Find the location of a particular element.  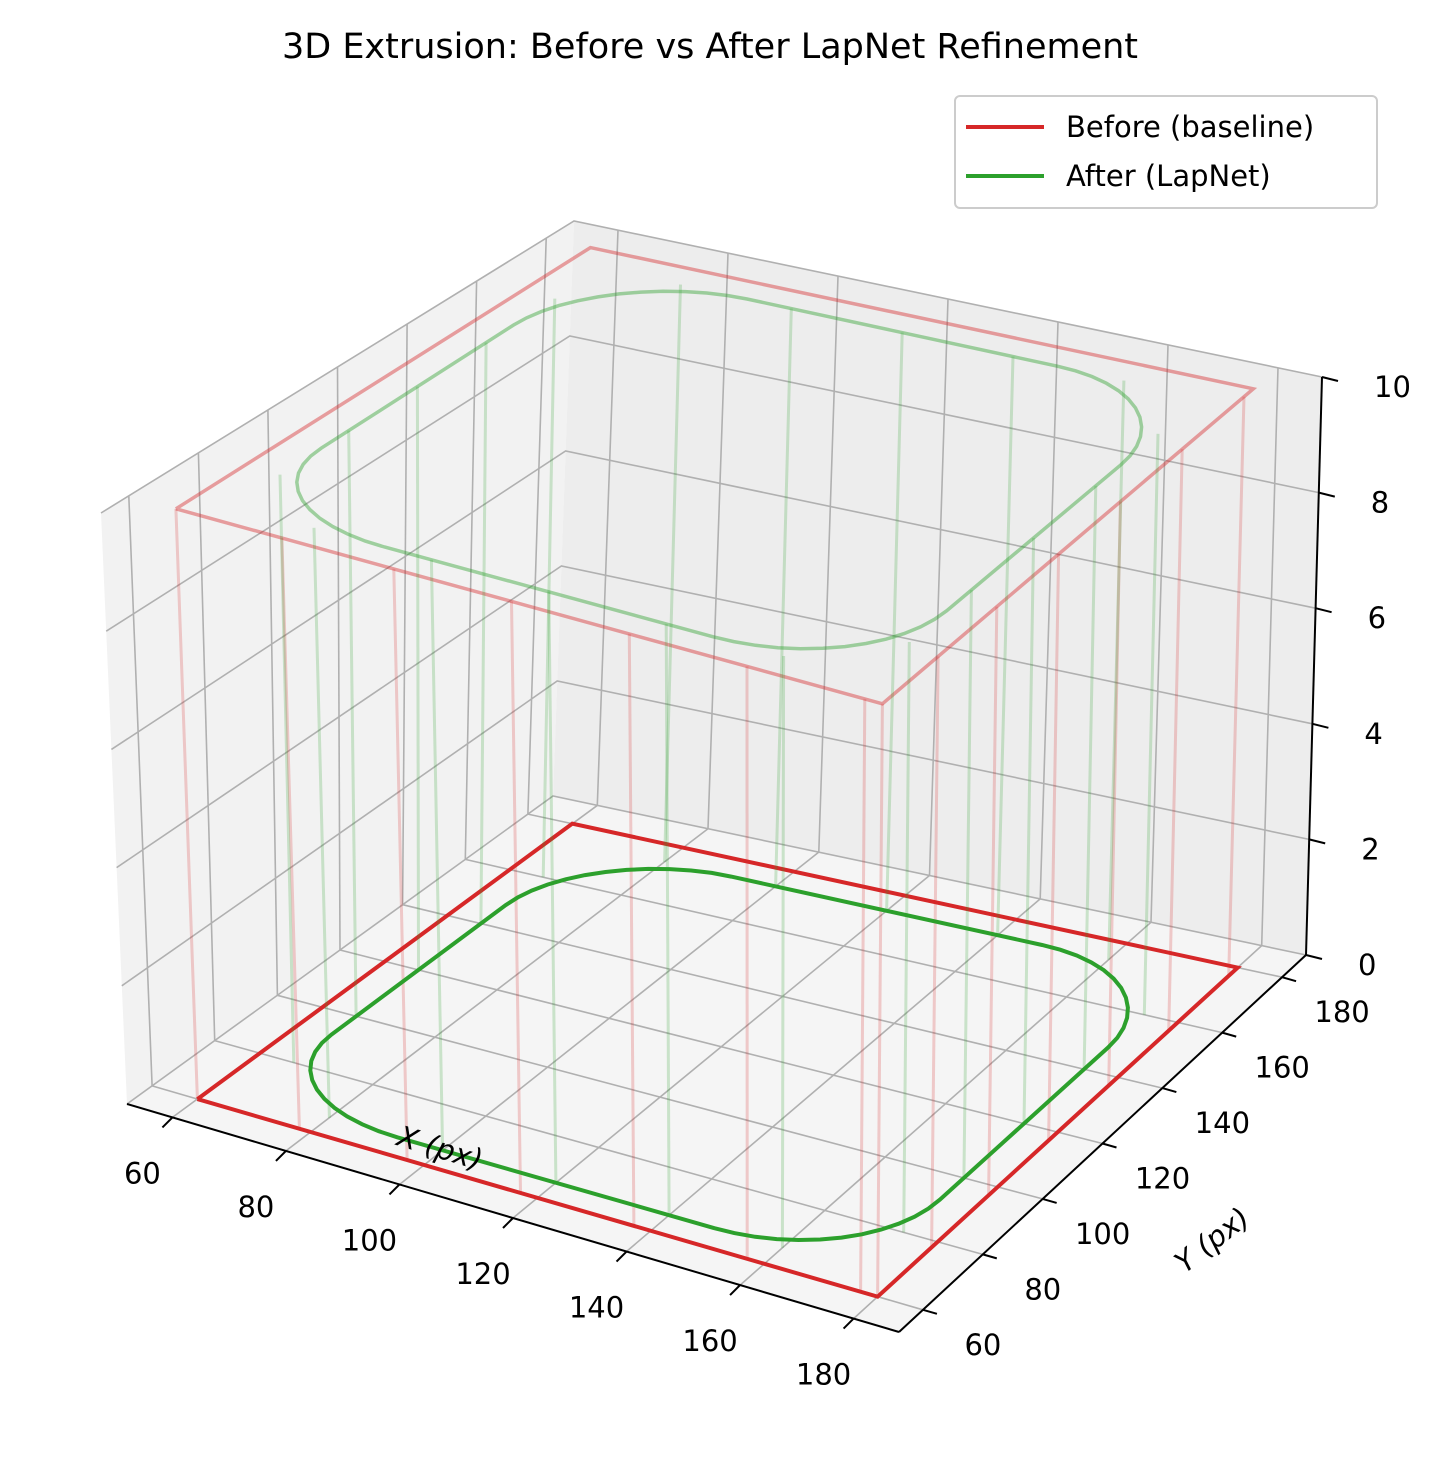

x-tick-label: 60 is located at coordinates (142, 1173).